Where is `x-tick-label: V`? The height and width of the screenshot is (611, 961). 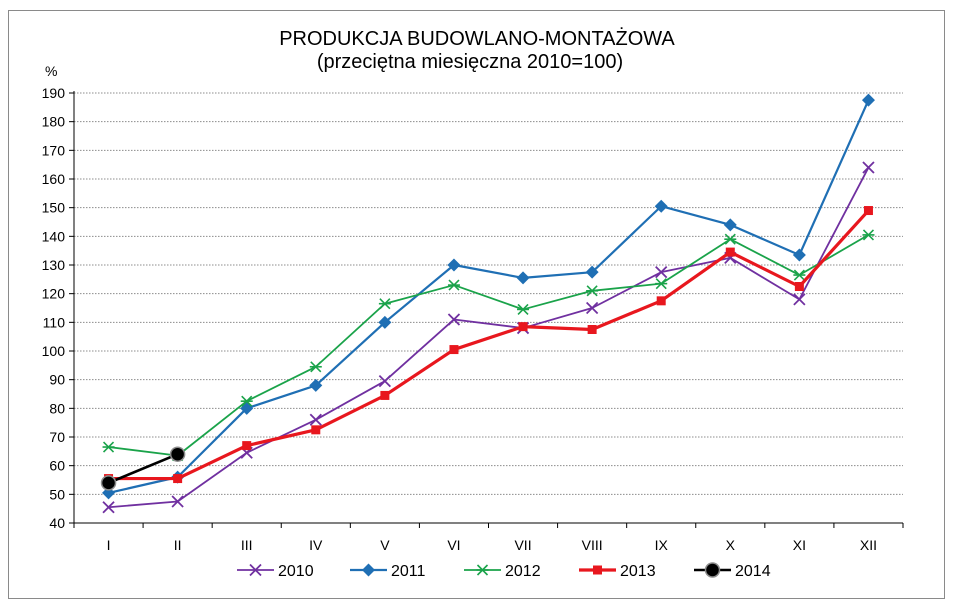
x-tick-label: V is located at coordinates (385, 545).